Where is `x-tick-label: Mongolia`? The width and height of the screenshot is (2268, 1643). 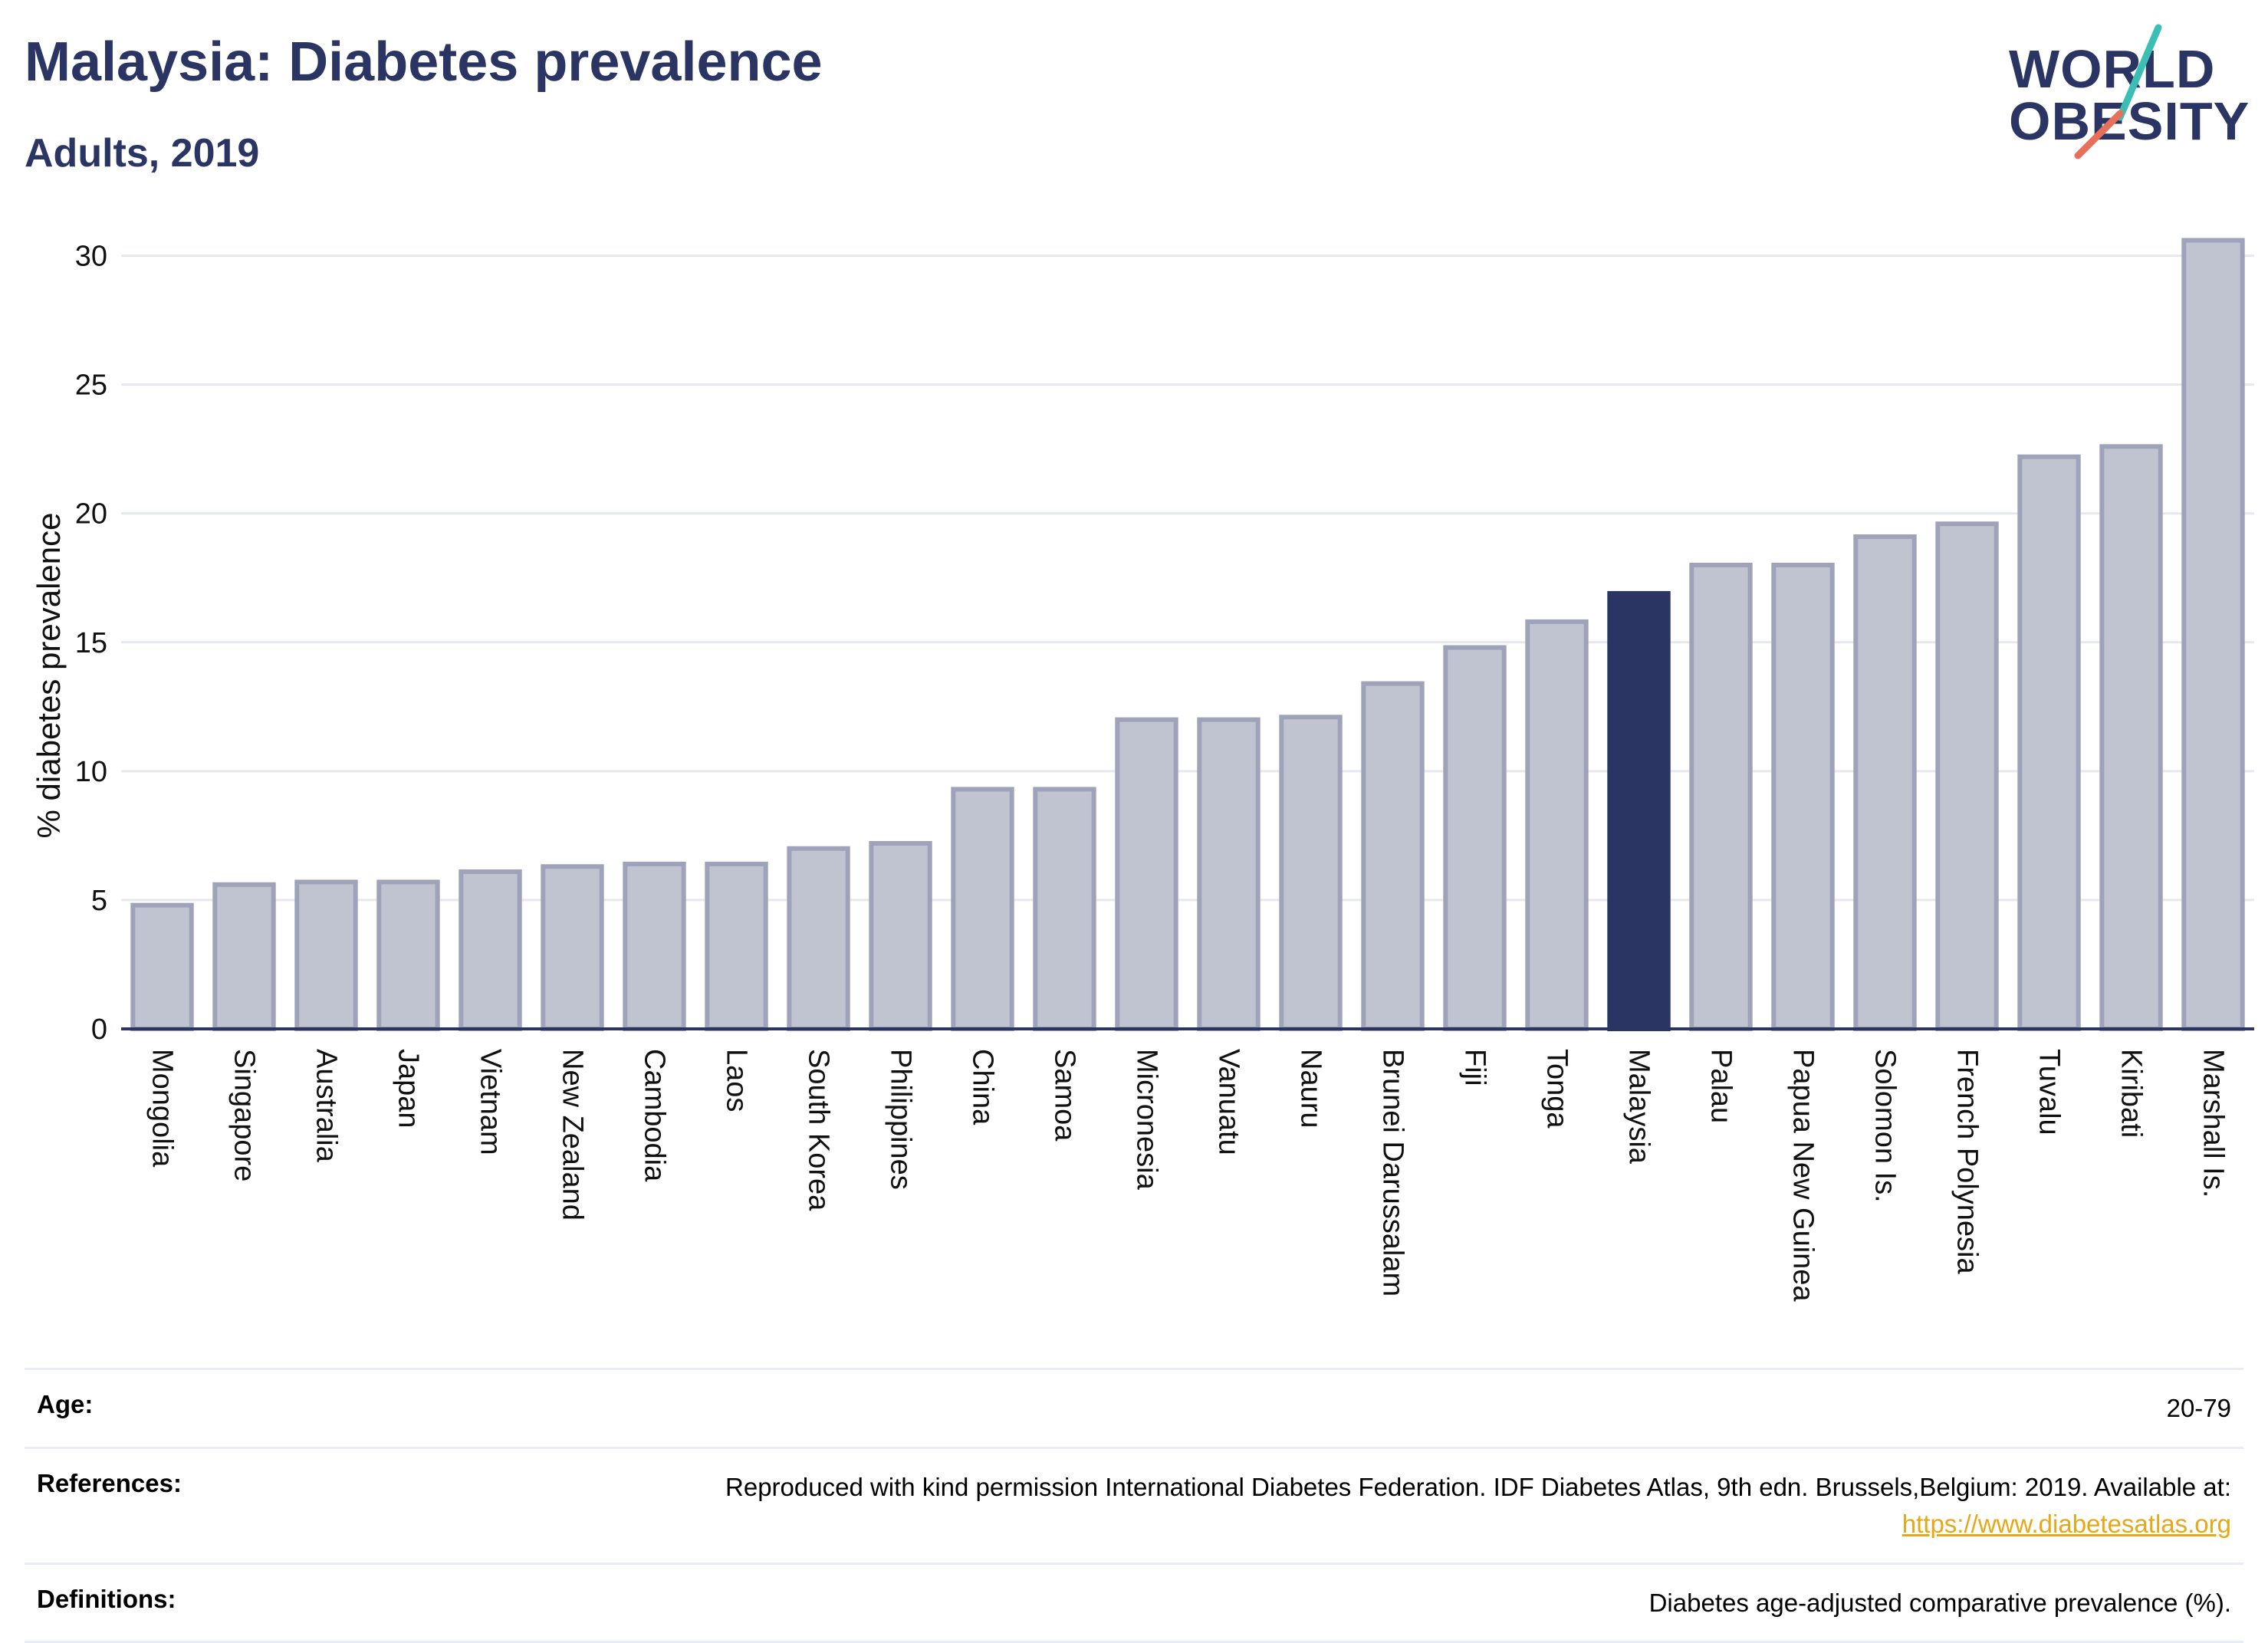
x-tick-label: Mongolia is located at coordinates (162, 1109).